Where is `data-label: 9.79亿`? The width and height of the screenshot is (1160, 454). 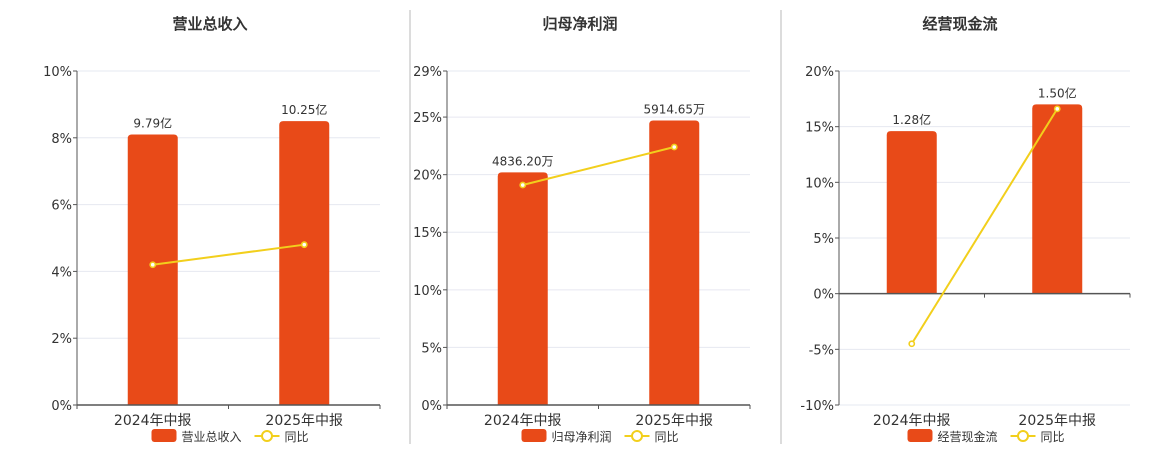 data-label: 9.79亿 is located at coordinates (152, 122).